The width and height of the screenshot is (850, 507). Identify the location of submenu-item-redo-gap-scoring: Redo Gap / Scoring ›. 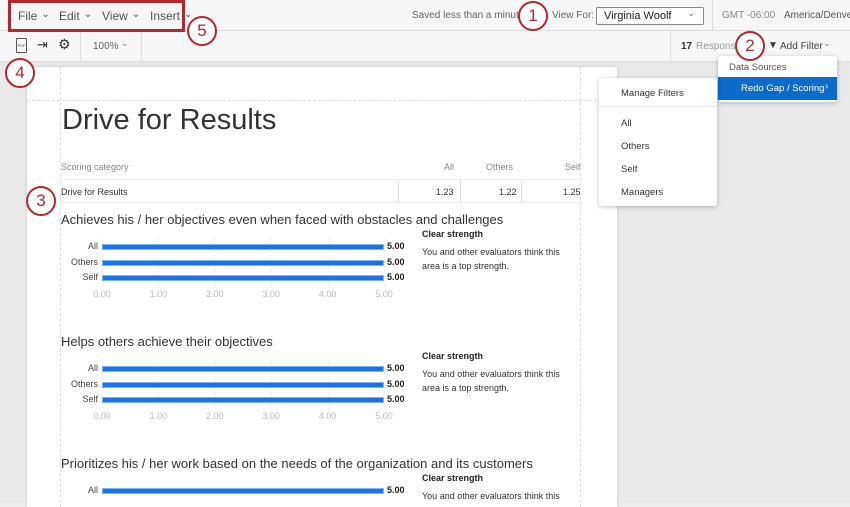
(777, 88).